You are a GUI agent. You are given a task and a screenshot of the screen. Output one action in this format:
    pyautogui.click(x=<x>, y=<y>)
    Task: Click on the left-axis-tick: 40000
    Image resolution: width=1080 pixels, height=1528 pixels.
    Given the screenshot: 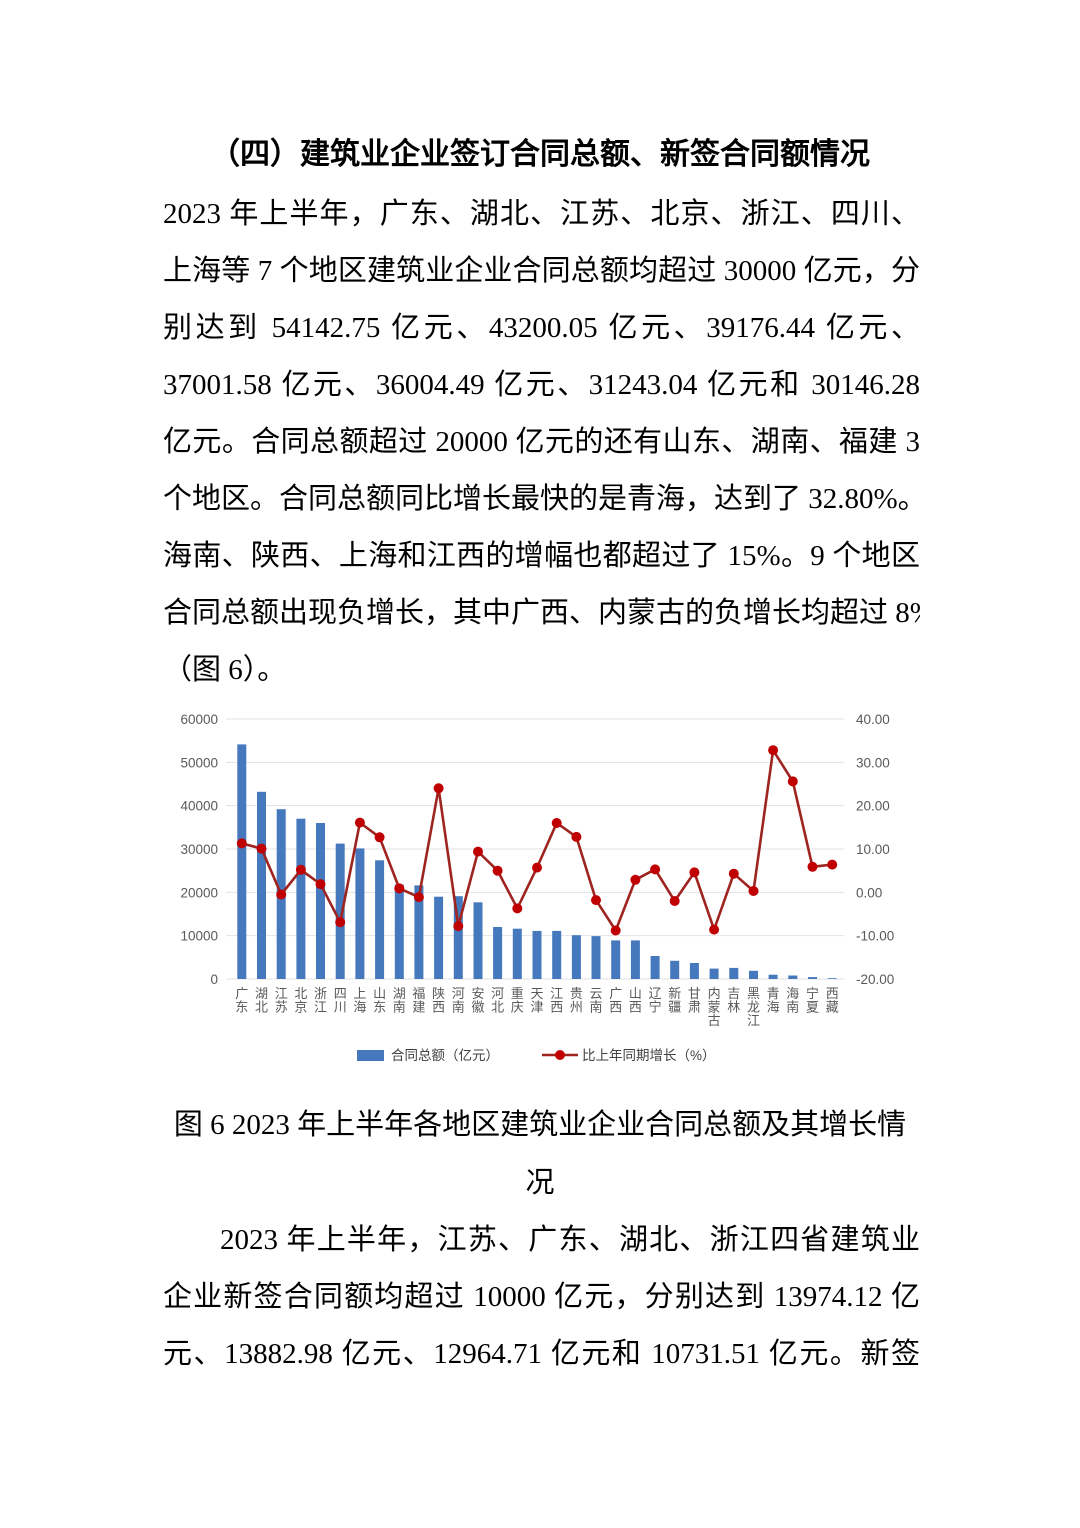 What is the action you would take?
    pyautogui.click(x=199, y=806)
    